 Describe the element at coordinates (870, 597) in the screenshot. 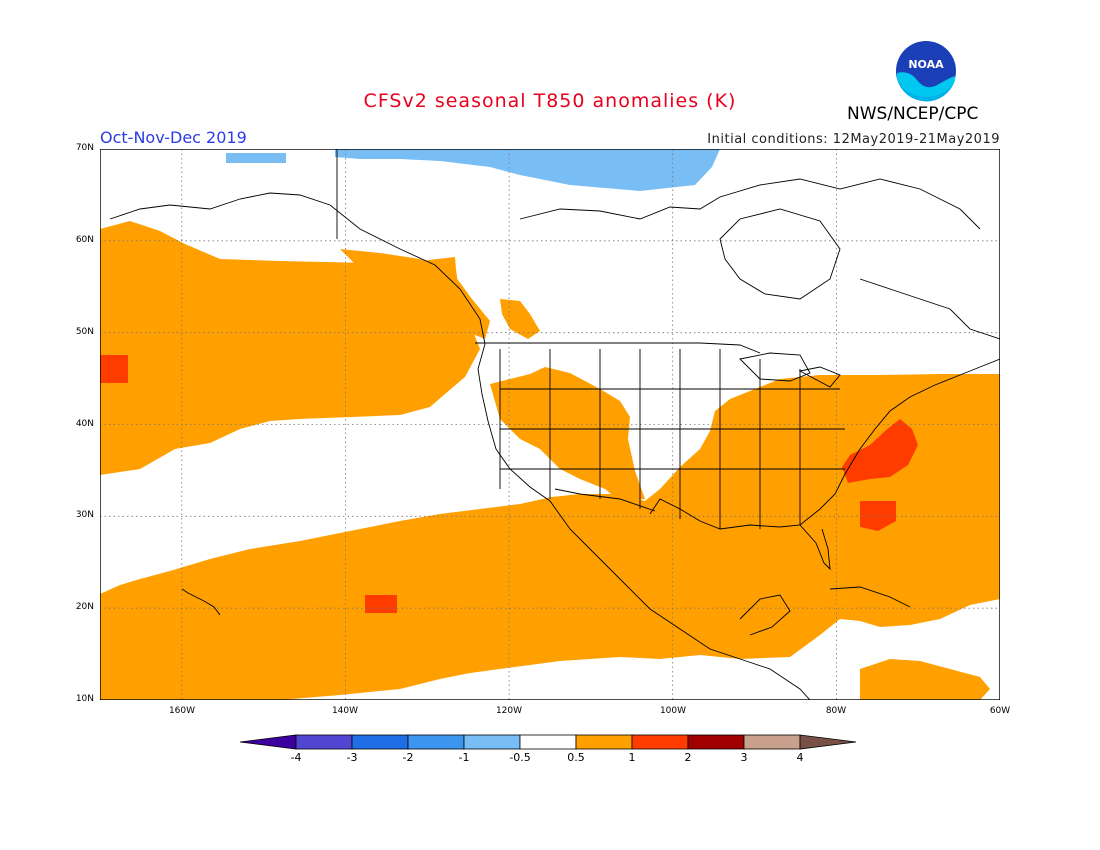

I see `cuba` at that location.